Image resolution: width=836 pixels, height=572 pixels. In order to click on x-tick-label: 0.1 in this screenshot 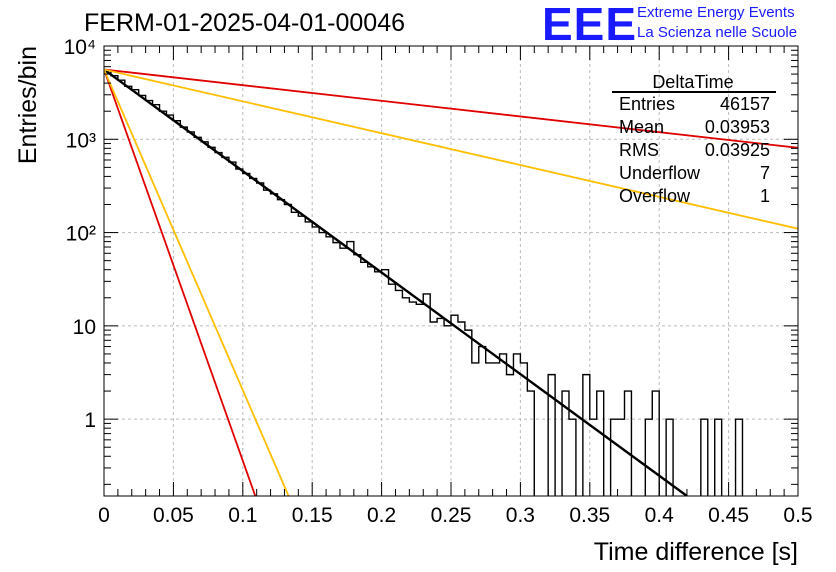, I will do `click(242, 515)`.